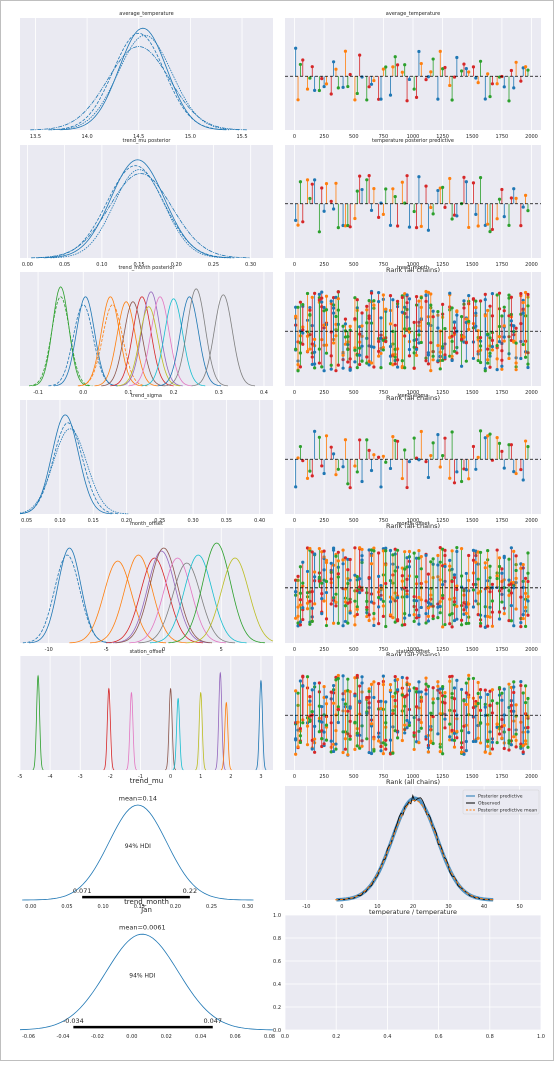 The image size is (555, 1066). What do you see at coordinates (250, 265) in the screenshot?
I see `x-tick-label: 0.30` at bounding box center [250, 265].